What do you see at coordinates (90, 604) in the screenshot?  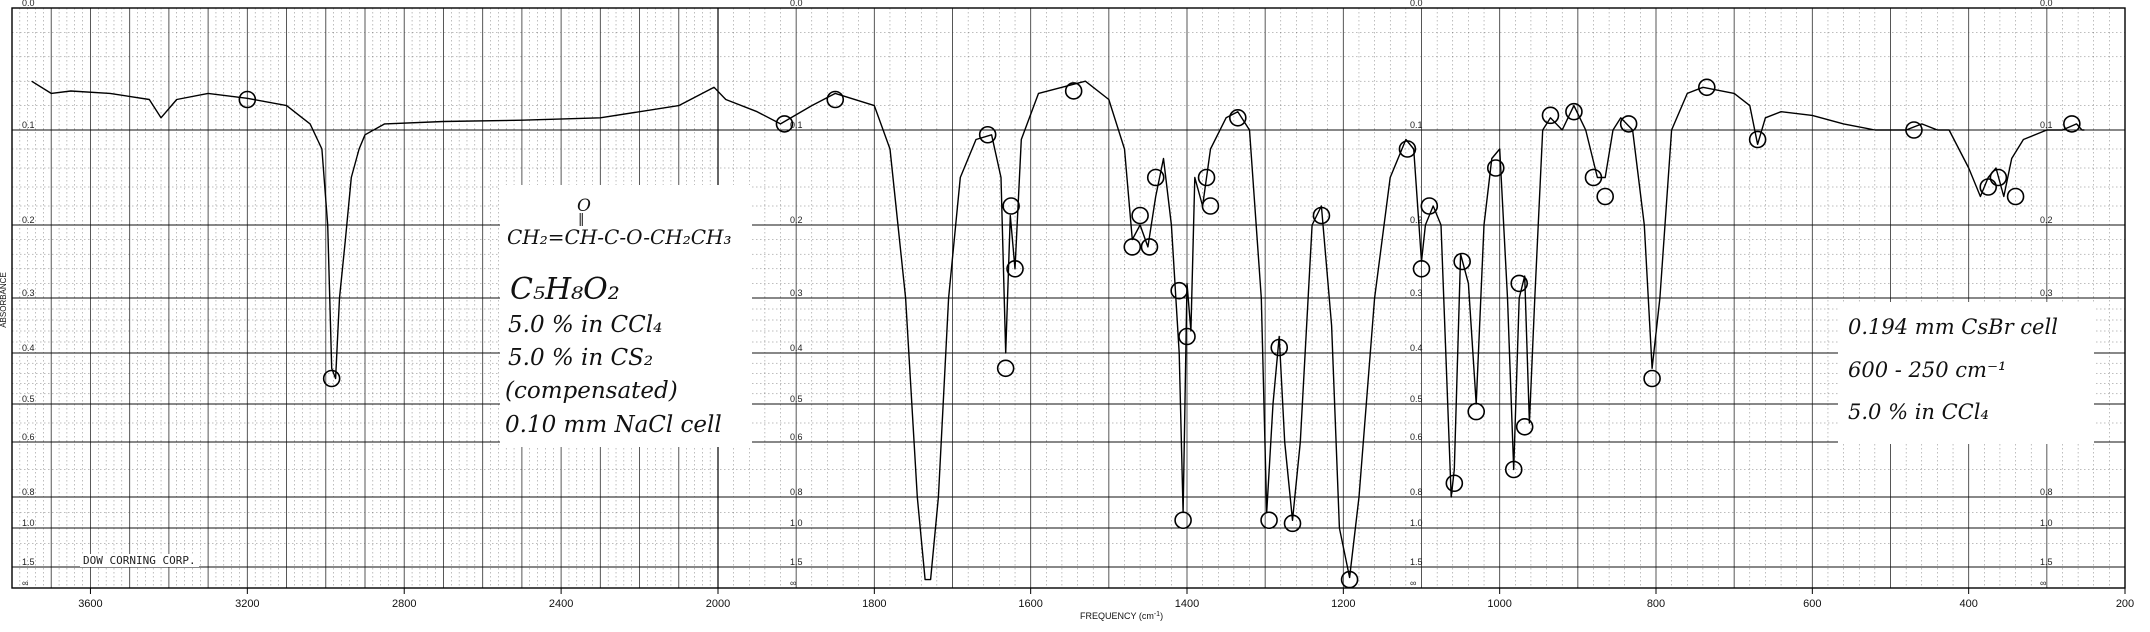 I see `x-tick-label: 3600` at bounding box center [90, 604].